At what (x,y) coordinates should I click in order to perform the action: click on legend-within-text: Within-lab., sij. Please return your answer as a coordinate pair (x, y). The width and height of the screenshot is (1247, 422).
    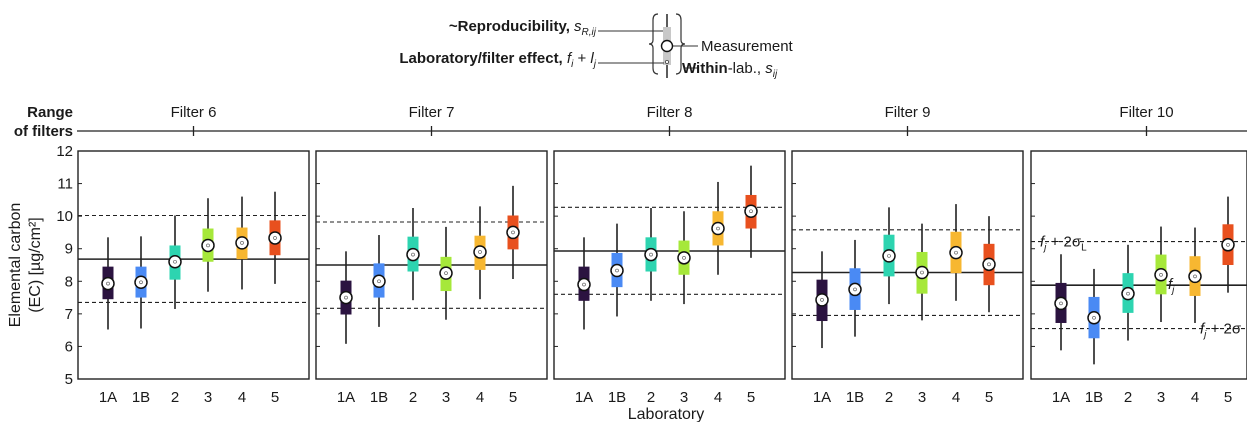
    Looking at the image, I should click on (730, 70).